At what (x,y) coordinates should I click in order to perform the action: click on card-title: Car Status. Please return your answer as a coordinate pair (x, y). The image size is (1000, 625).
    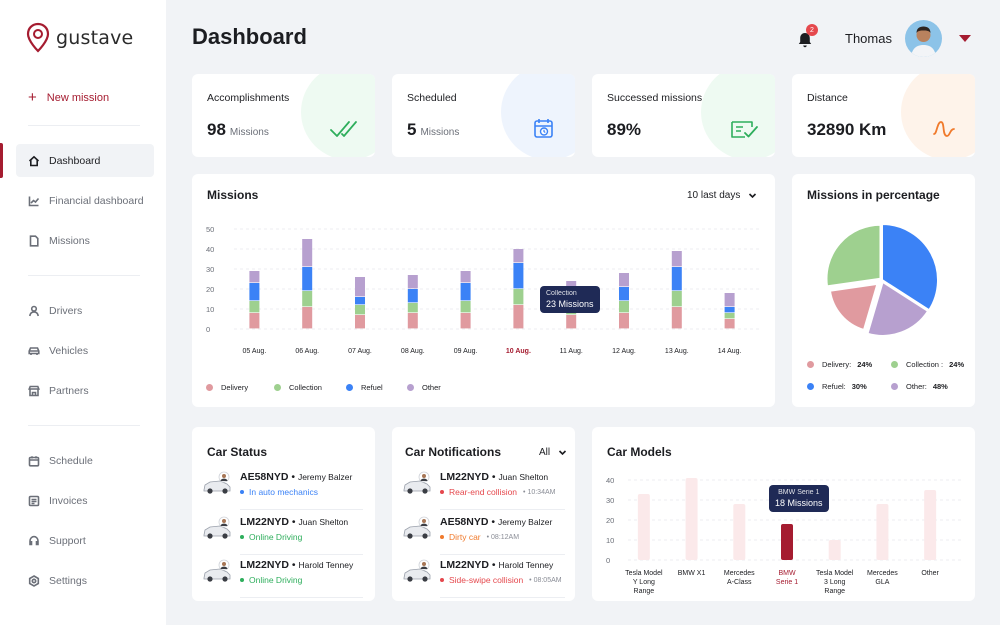
    Looking at the image, I should click on (237, 452).